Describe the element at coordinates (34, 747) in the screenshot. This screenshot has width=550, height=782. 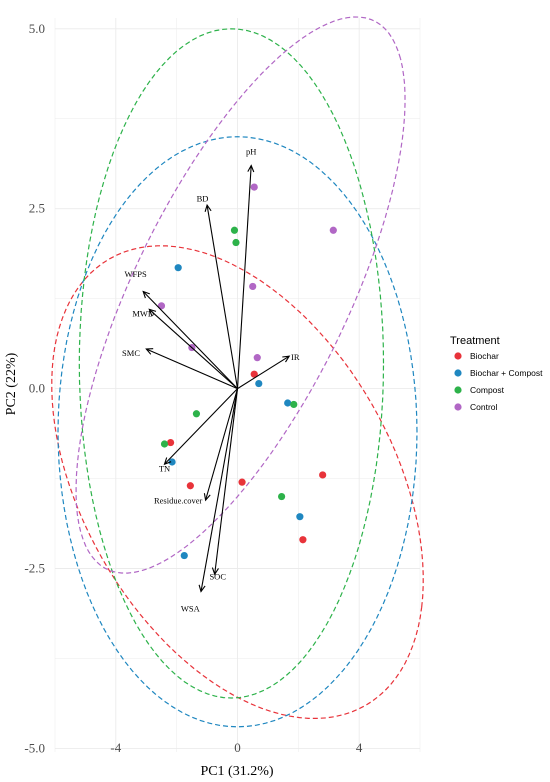
I see `y-tick-label: -5.0` at that location.